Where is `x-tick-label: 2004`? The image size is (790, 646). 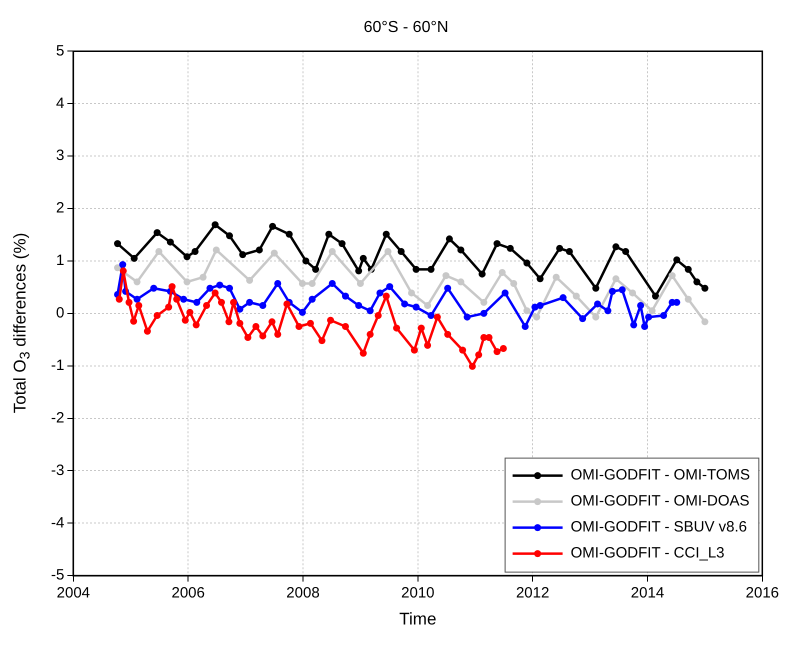 x-tick-label: 2004 is located at coordinates (73, 593).